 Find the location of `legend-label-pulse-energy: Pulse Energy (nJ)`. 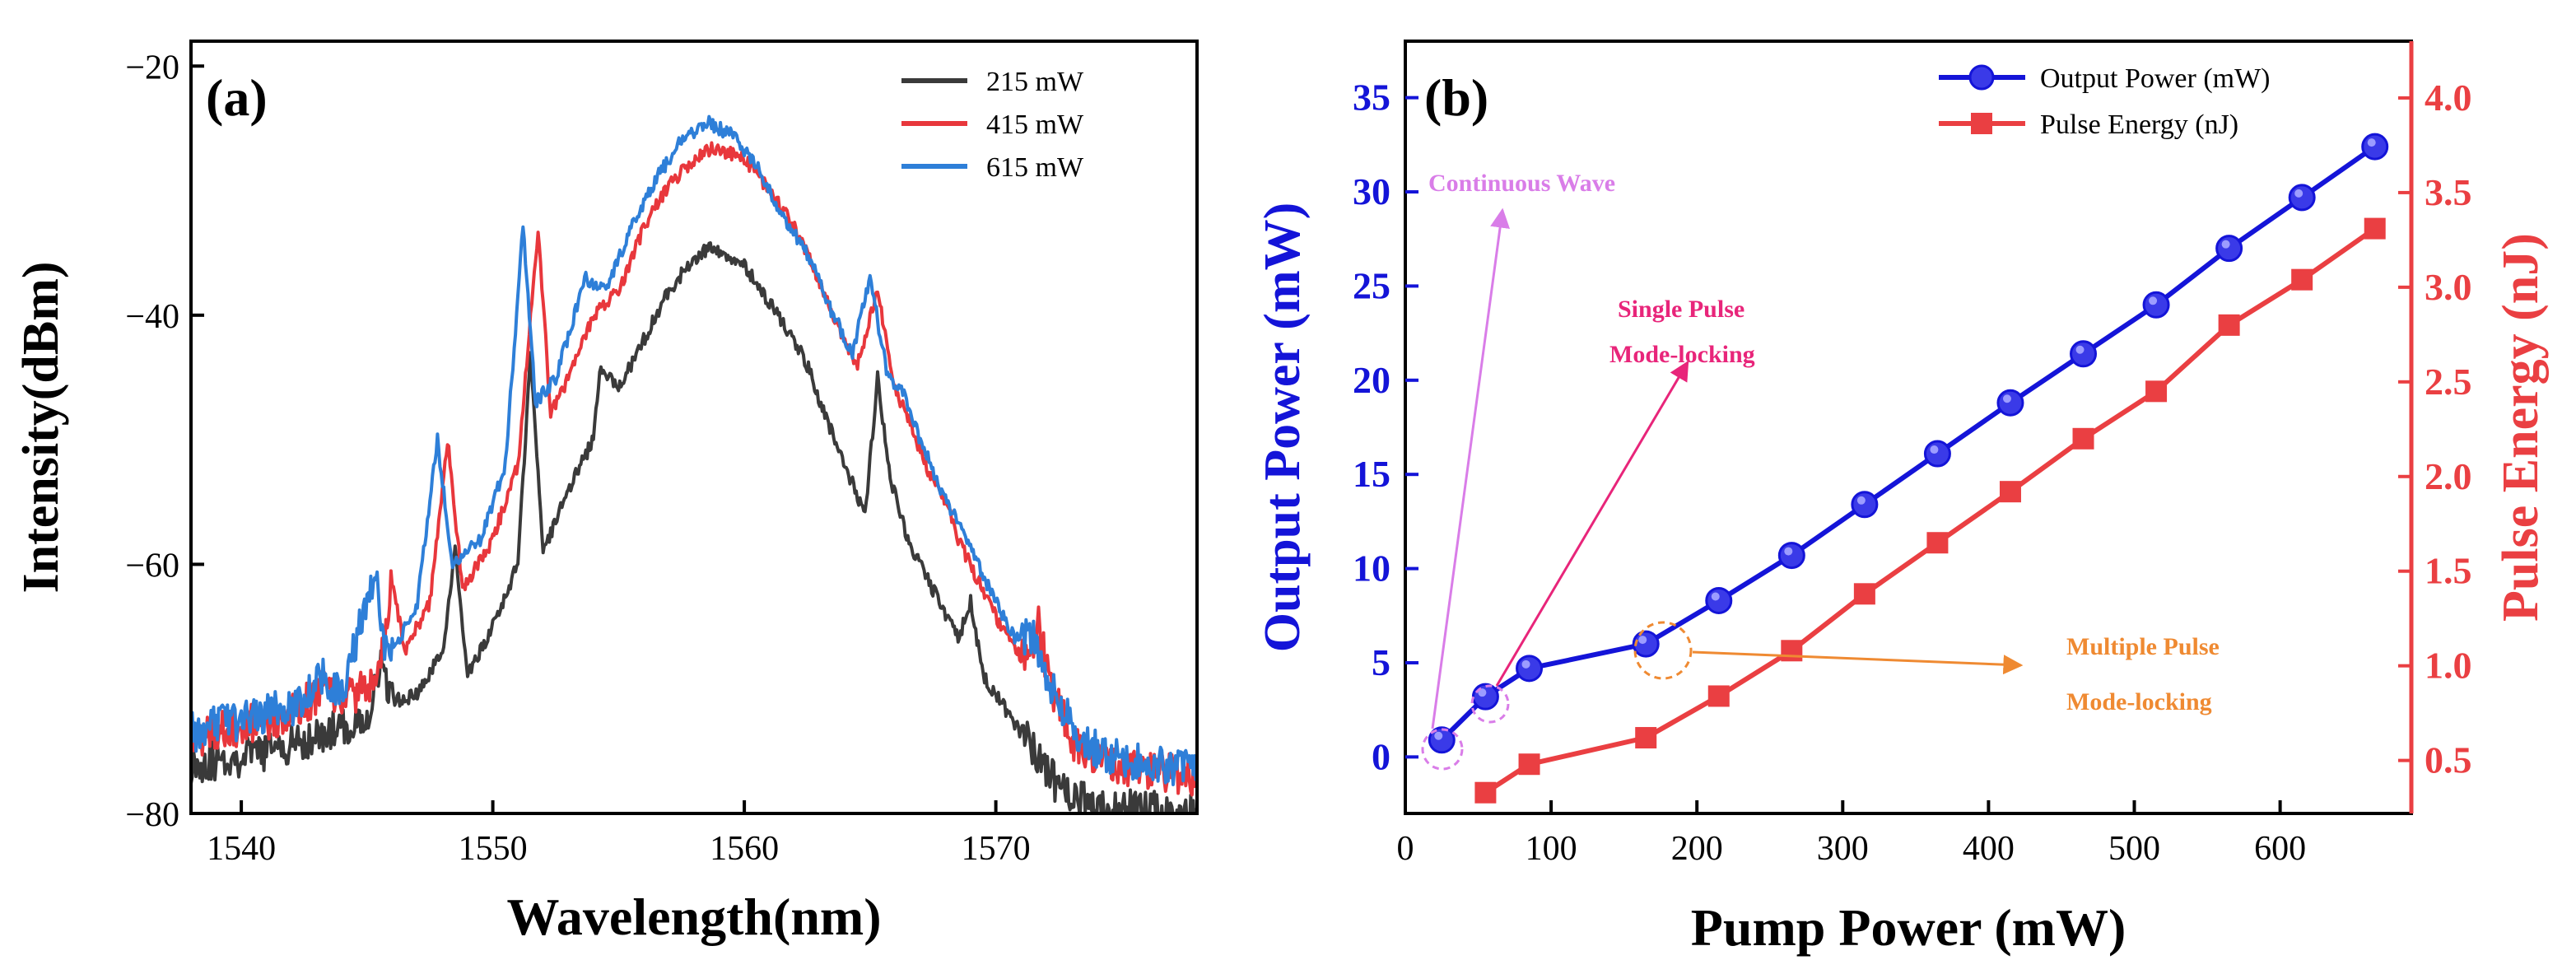

legend-label-pulse-energy: Pulse Energy (nJ) is located at coordinates (2139, 125).